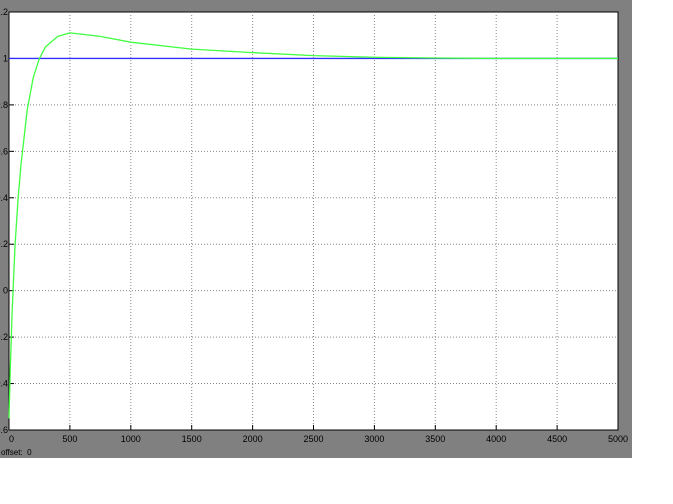  Describe the element at coordinates (69, 439) in the screenshot. I see `x-tick-label: 500` at that location.